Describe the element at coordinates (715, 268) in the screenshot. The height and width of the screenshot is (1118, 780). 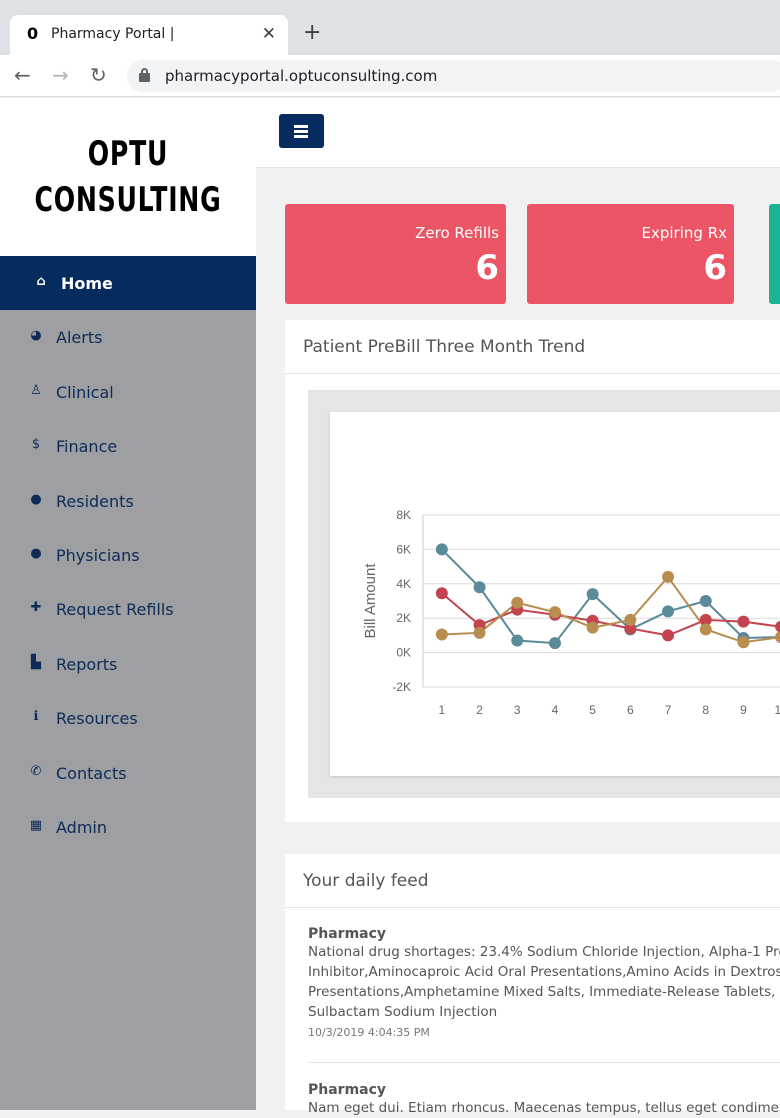
I see `card-value: 6` at that location.